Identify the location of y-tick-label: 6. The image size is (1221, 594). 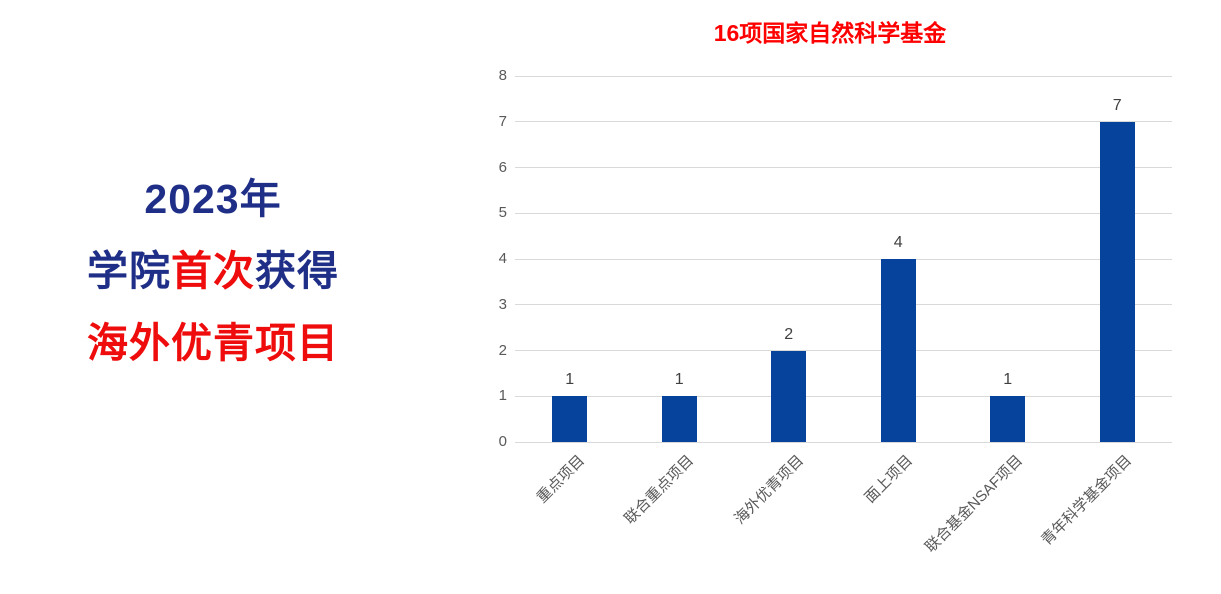
(502, 167).